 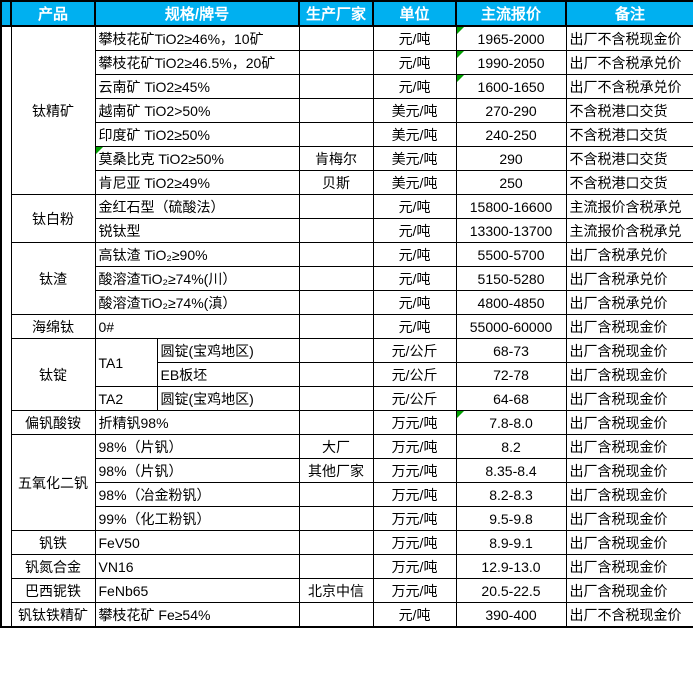 What do you see at coordinates (197, 158) in the screenshot?
I see `spec-cell: 莫桑比克 TiO2≥50%` at bounding box center [197, 158].